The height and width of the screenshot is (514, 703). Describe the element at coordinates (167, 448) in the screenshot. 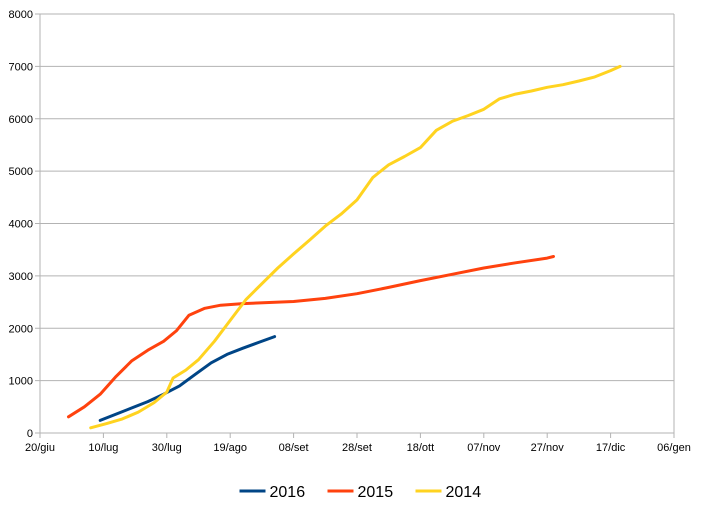

I see `x-tick-label: 30/lug` at that location.